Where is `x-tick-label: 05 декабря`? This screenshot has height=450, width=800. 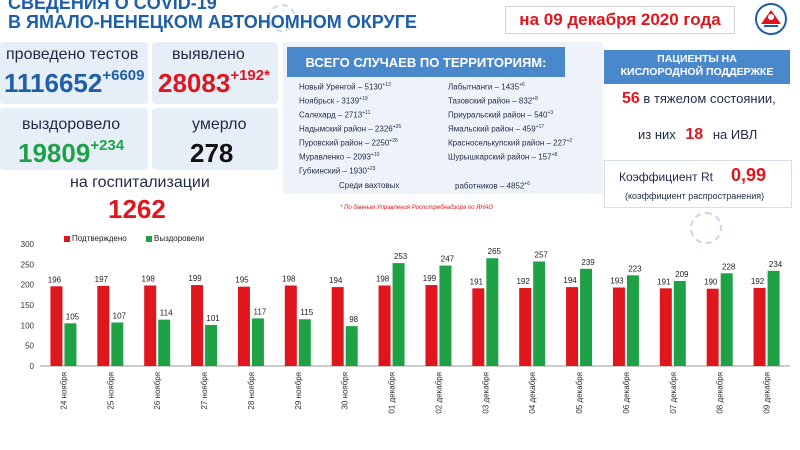 x-tick-label: 05 декабря is located at coordinates (579, 393).